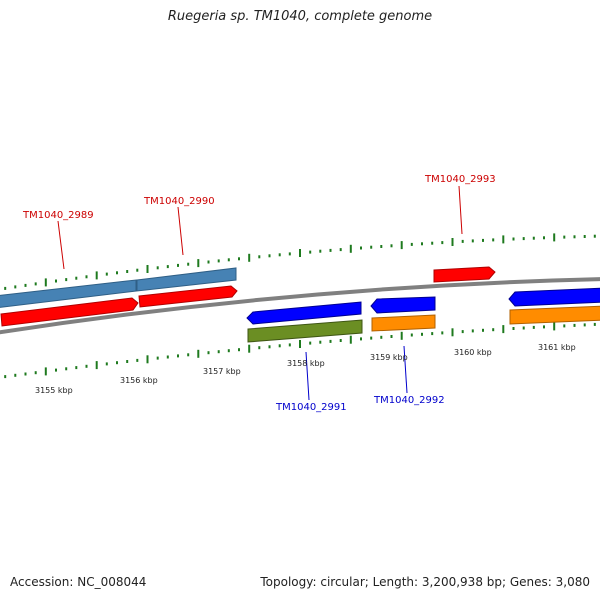 The image size is (600, 600). I want to click on cds-2991-blue, so click(304, 313).